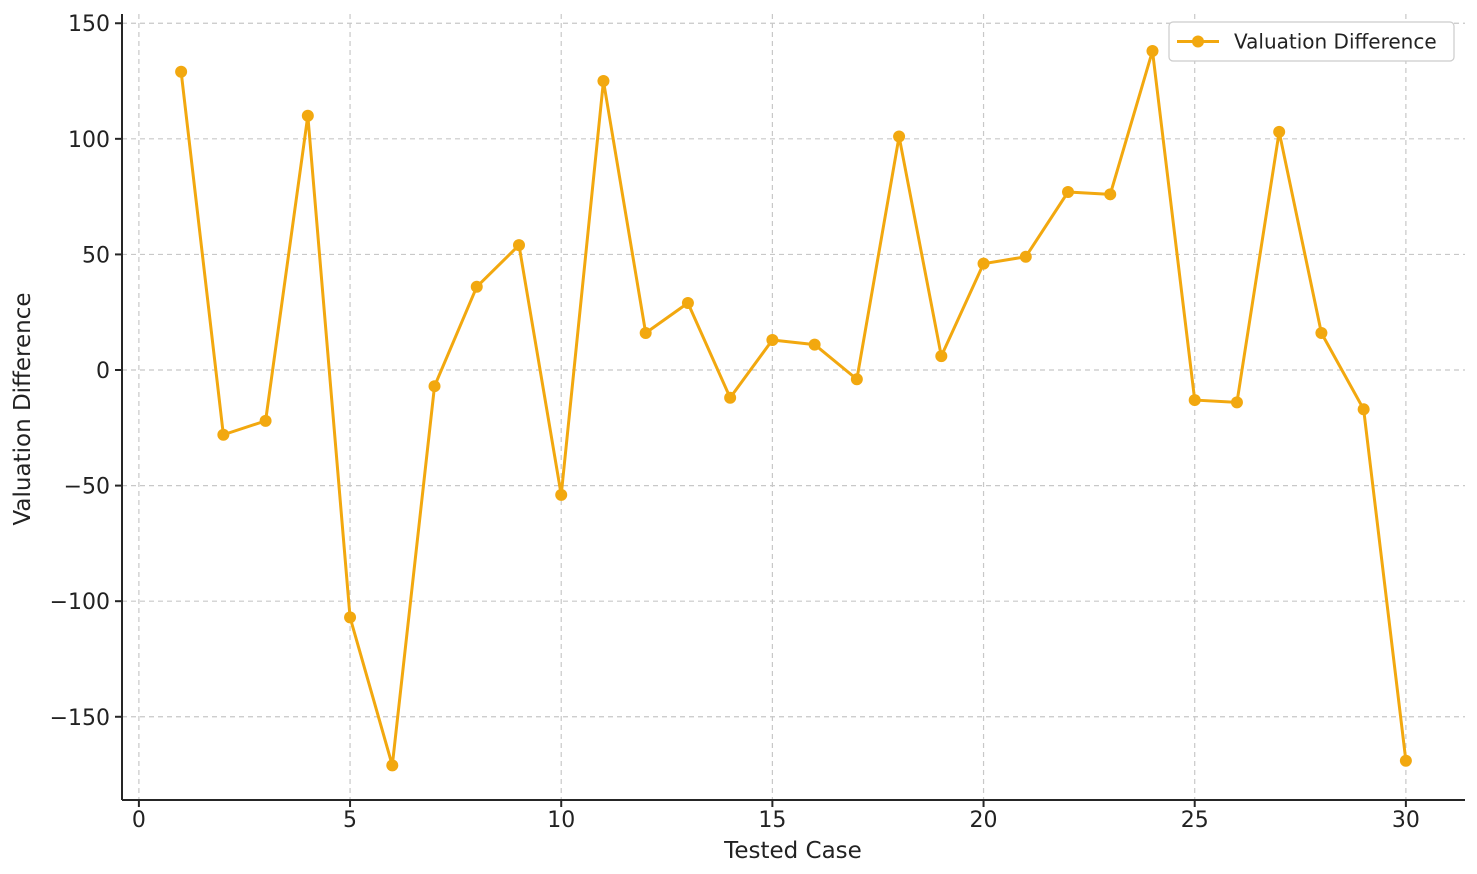 The image size is (1477, 874). What do you see at coordinates (103, 371) in the screenshot?
I see `y-tick-label: 0` at bounding box center [103, 371].